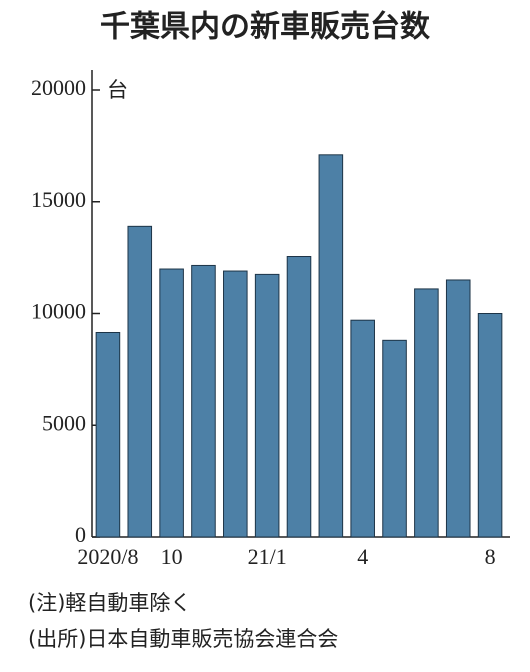  Describe the element at coordinates (58, 199) in the screenshot. I see `y-tick-label: 15000` at that location.